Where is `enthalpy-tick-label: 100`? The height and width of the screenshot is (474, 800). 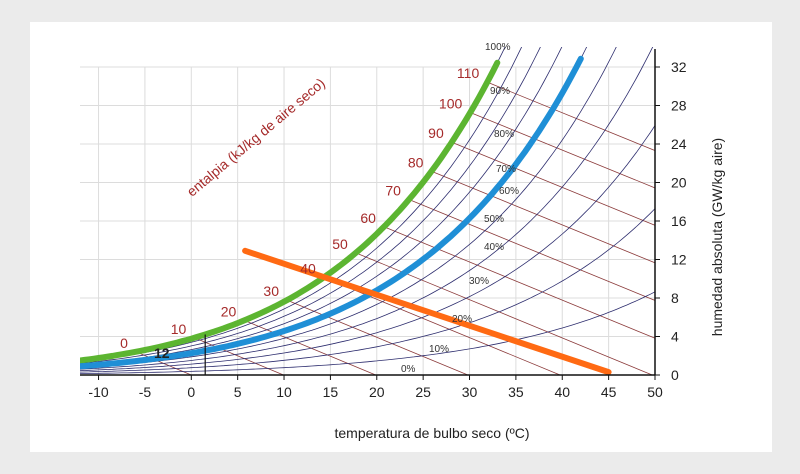 enthalpy-tick-label: 100 is located at coordinates (451, 103).